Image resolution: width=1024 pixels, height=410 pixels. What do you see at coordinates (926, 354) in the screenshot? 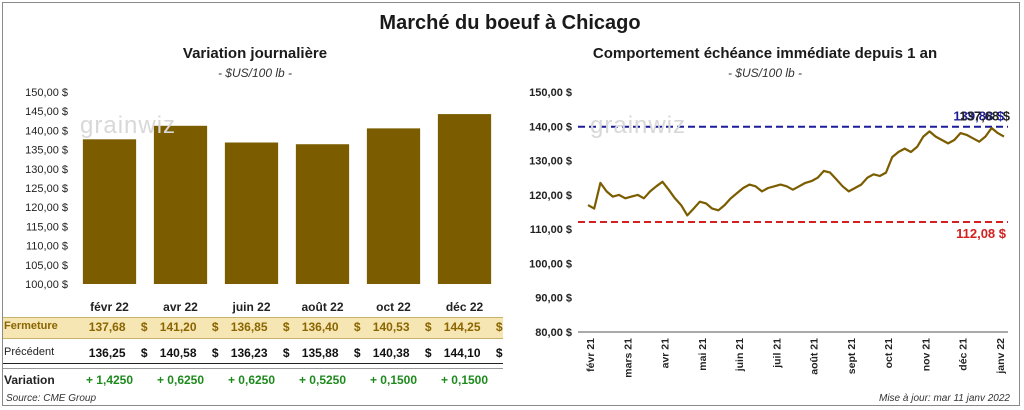
I see `x-tick-label: nov 21` at bounding box center [926, 354].